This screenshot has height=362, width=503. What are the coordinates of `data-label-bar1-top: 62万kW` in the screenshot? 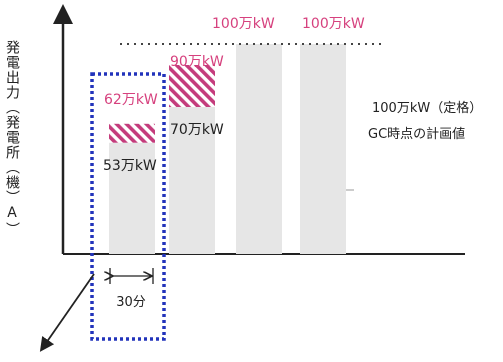 It's located at (131, 100).